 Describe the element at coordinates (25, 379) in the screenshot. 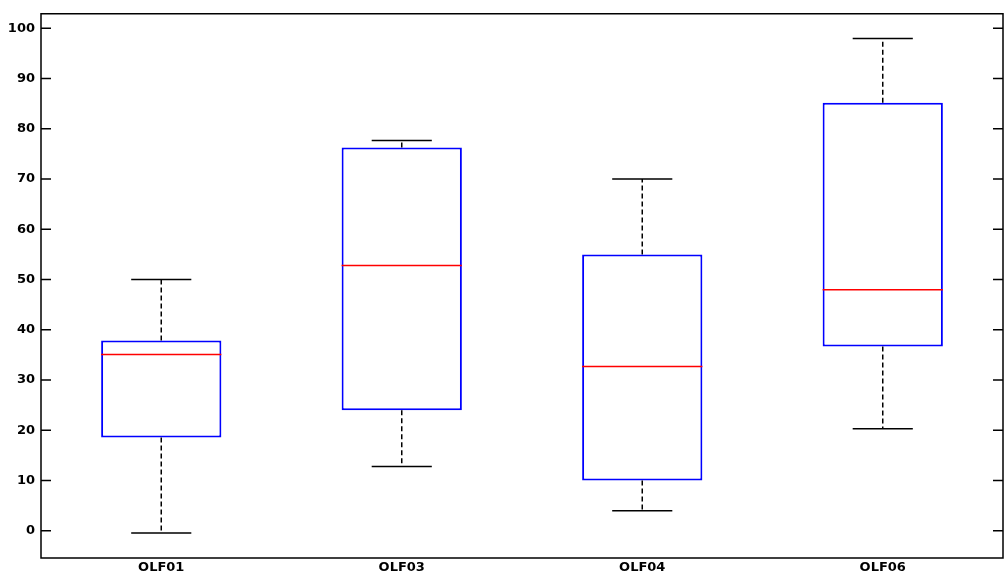

I see `y-tick-label: 30` at that location.